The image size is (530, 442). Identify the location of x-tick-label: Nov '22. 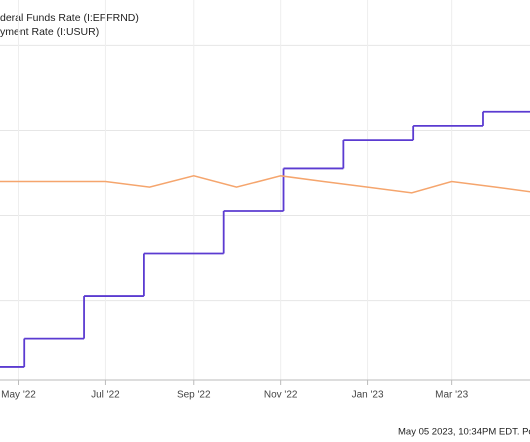
(281, 395).